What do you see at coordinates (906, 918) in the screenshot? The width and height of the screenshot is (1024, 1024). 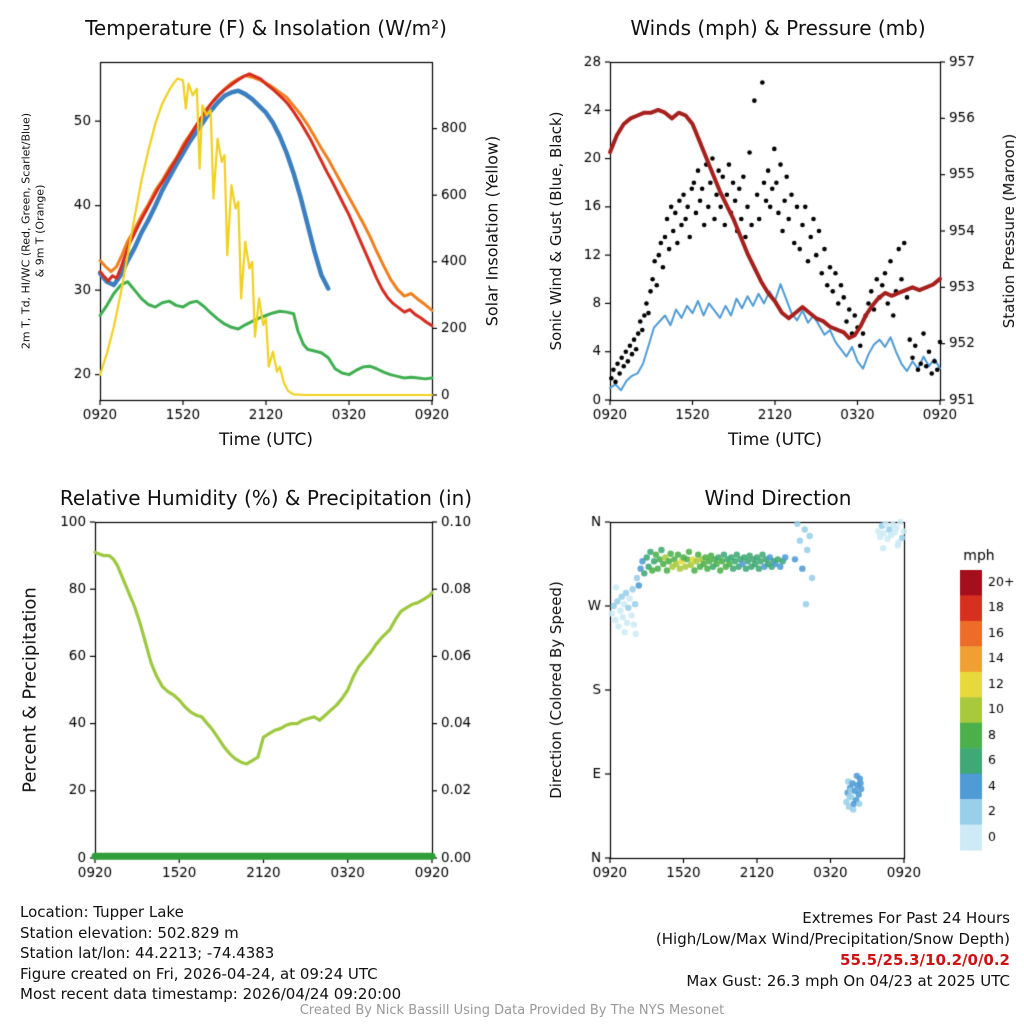 I see `extremes-title: Extremes For Past 24 Hours` at bounding box center [906, 918].